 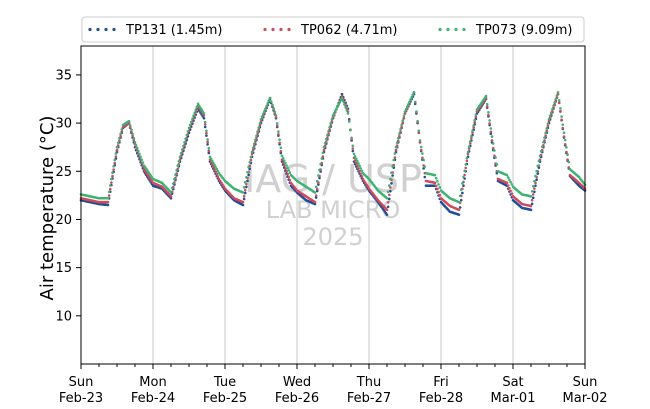 I want to click on x-tick-date-label: Mar-01, so click(x=513, y=398).